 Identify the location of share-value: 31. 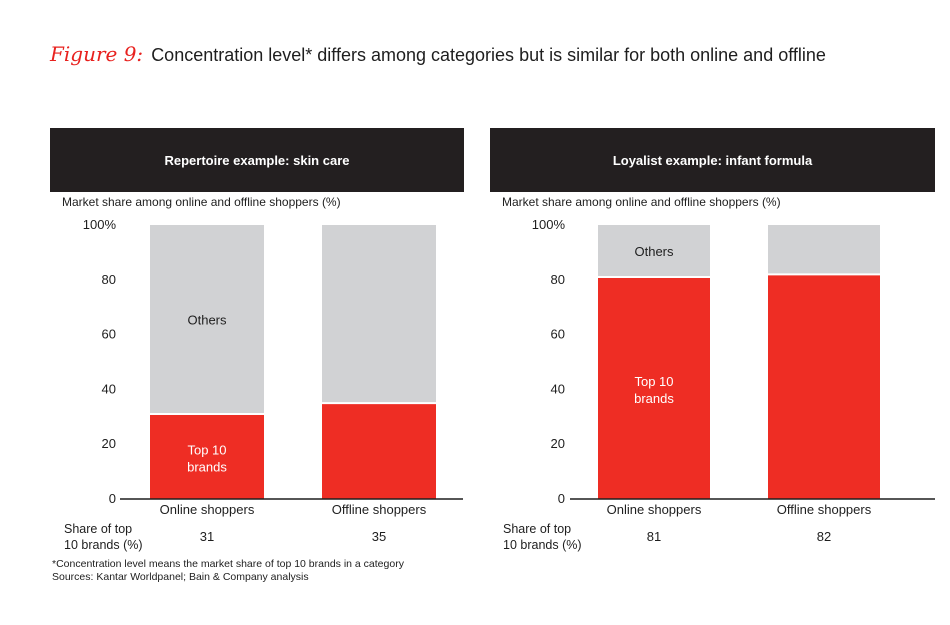
(207, 536).